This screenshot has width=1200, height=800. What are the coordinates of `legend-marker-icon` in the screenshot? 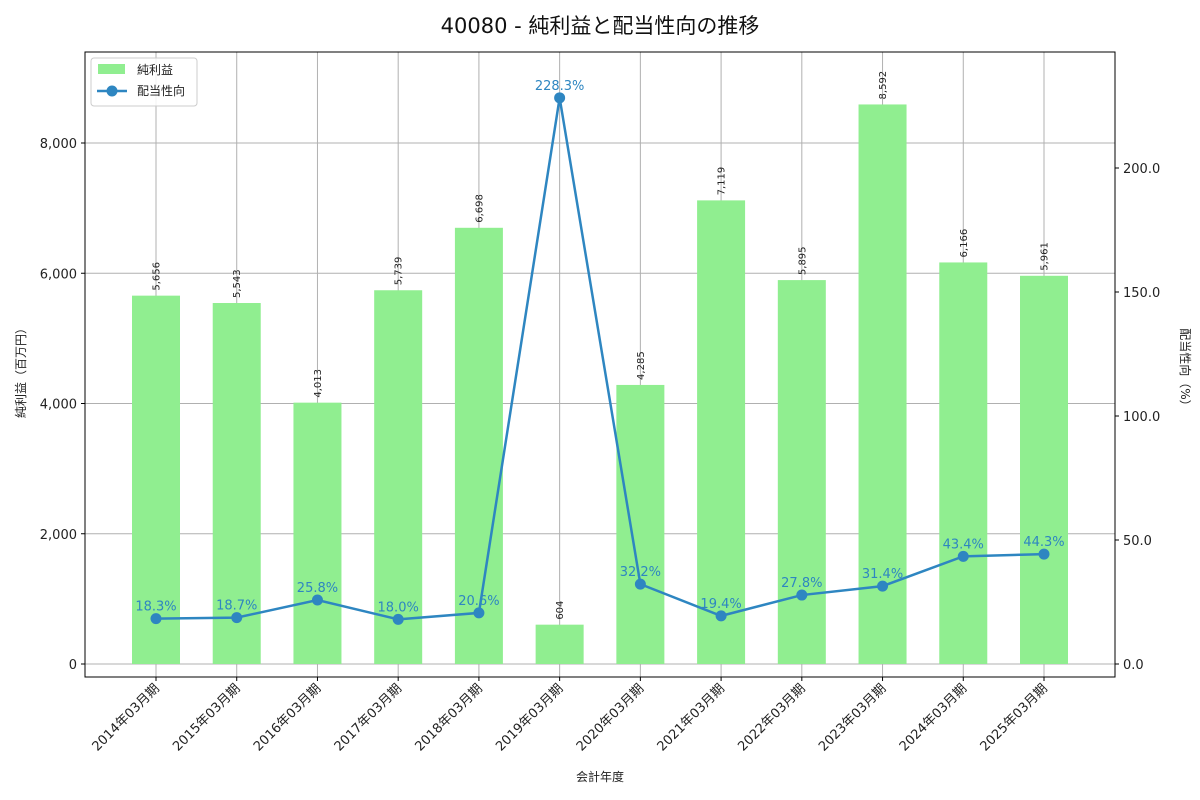 It's located at (112, 91).